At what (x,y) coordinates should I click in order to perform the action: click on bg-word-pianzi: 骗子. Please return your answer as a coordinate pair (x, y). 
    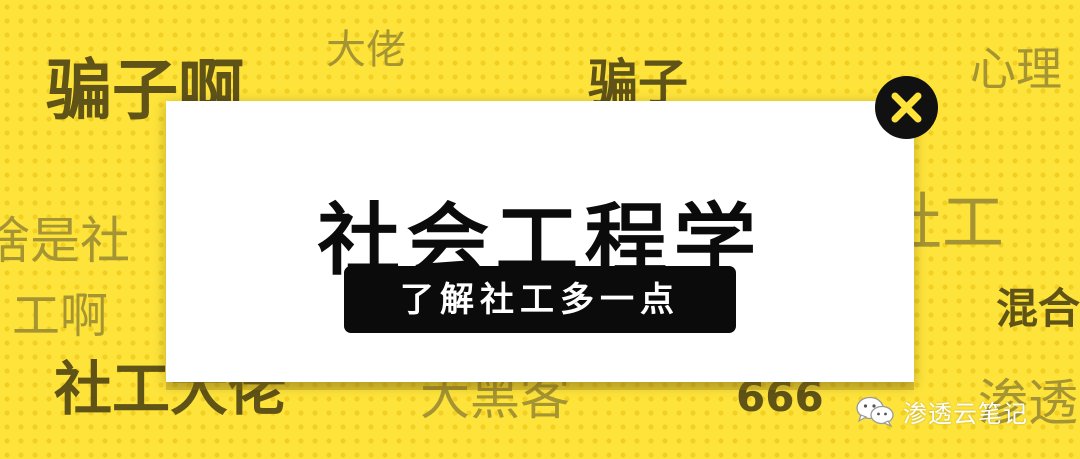
    Looking at the image, I should click on (638, 83).